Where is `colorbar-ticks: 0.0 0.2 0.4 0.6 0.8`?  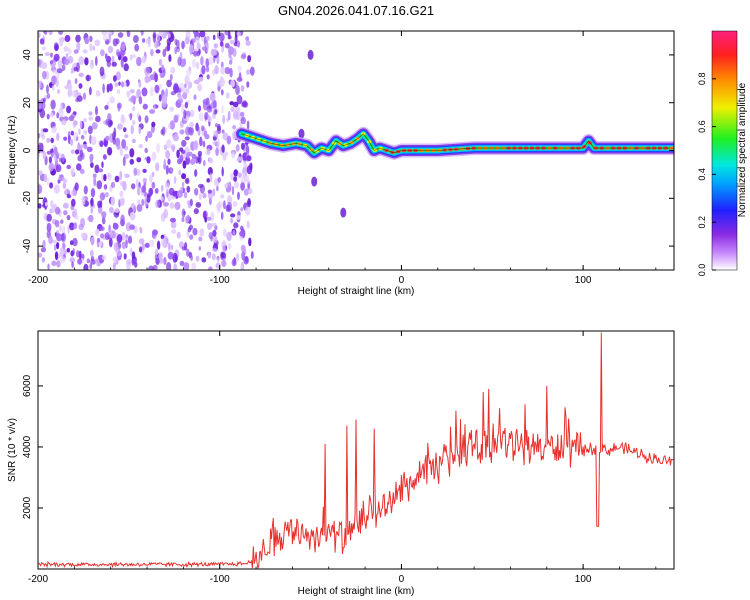 colorbar-ticks: 0.0 0.2 0.4 0.6 0.8 is located at coordinates (706, 175).